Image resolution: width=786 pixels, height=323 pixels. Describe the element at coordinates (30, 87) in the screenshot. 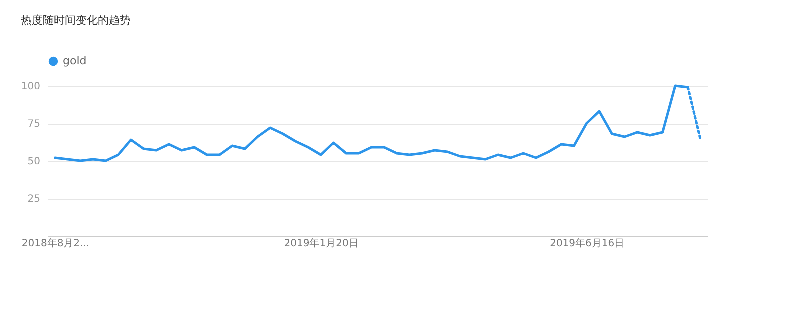

I see `y-tick-label: 100` at that location.